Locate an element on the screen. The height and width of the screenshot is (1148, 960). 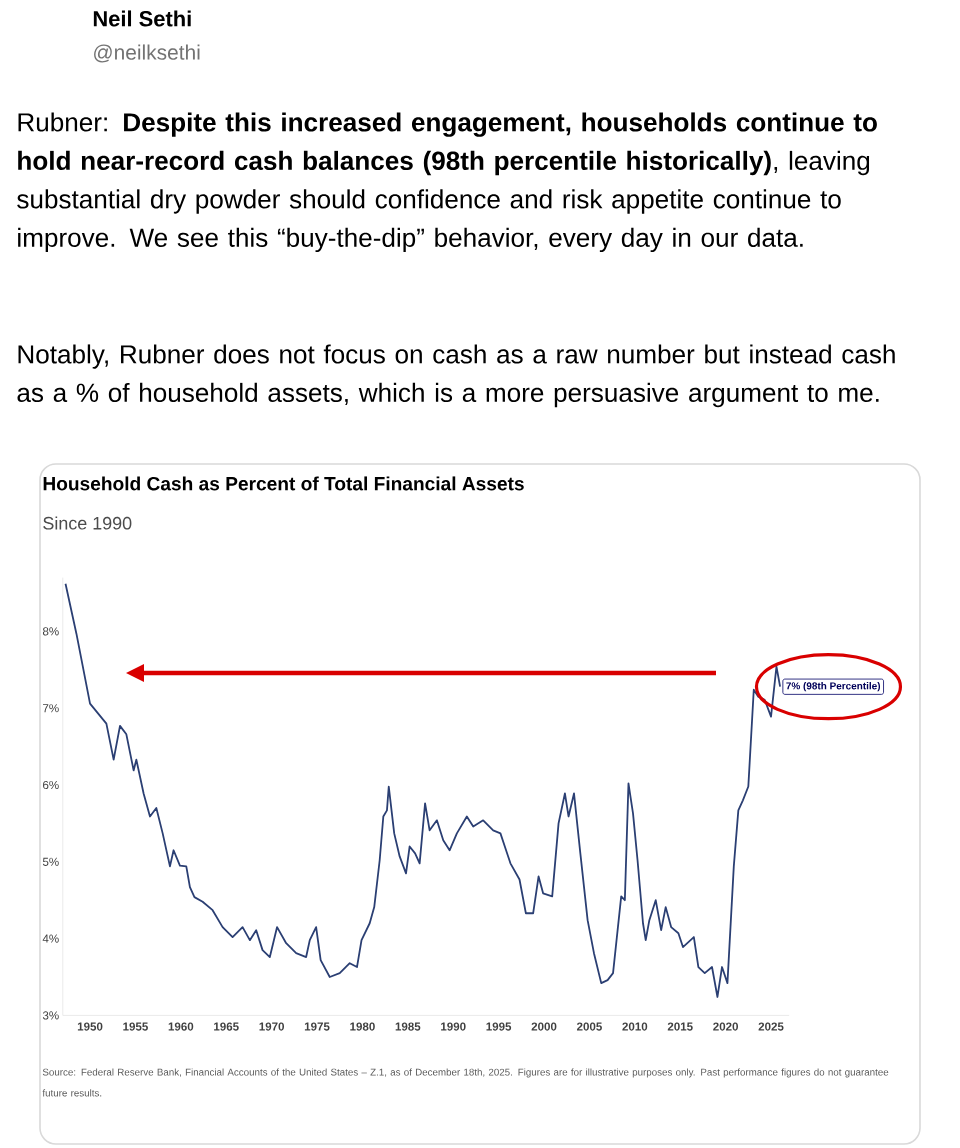
text: Notably, Rubner does not focus on cash as a raw number but instead cash as a % of household assets, which is a more persuasive argument to me. is located at coordinates (456, 376).